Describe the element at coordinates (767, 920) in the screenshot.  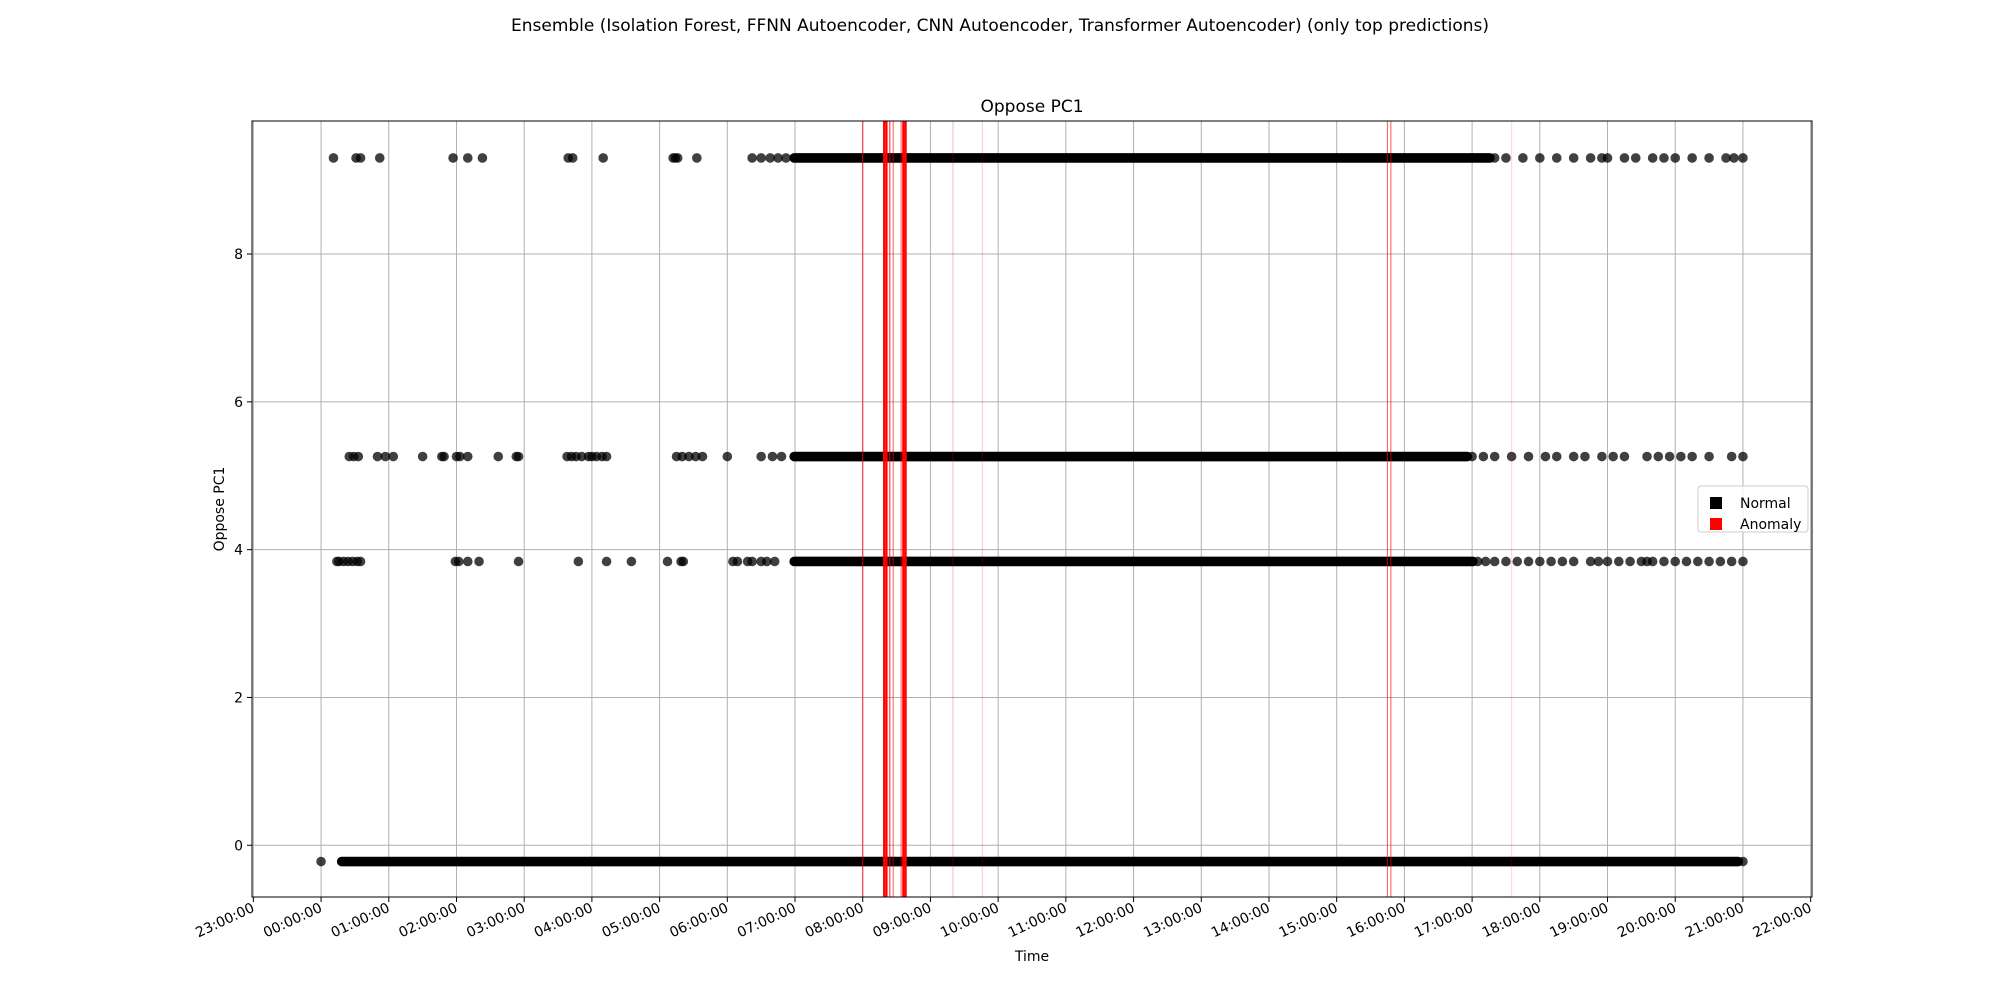
I see `x-tick-label: 07:00:00` at that location.